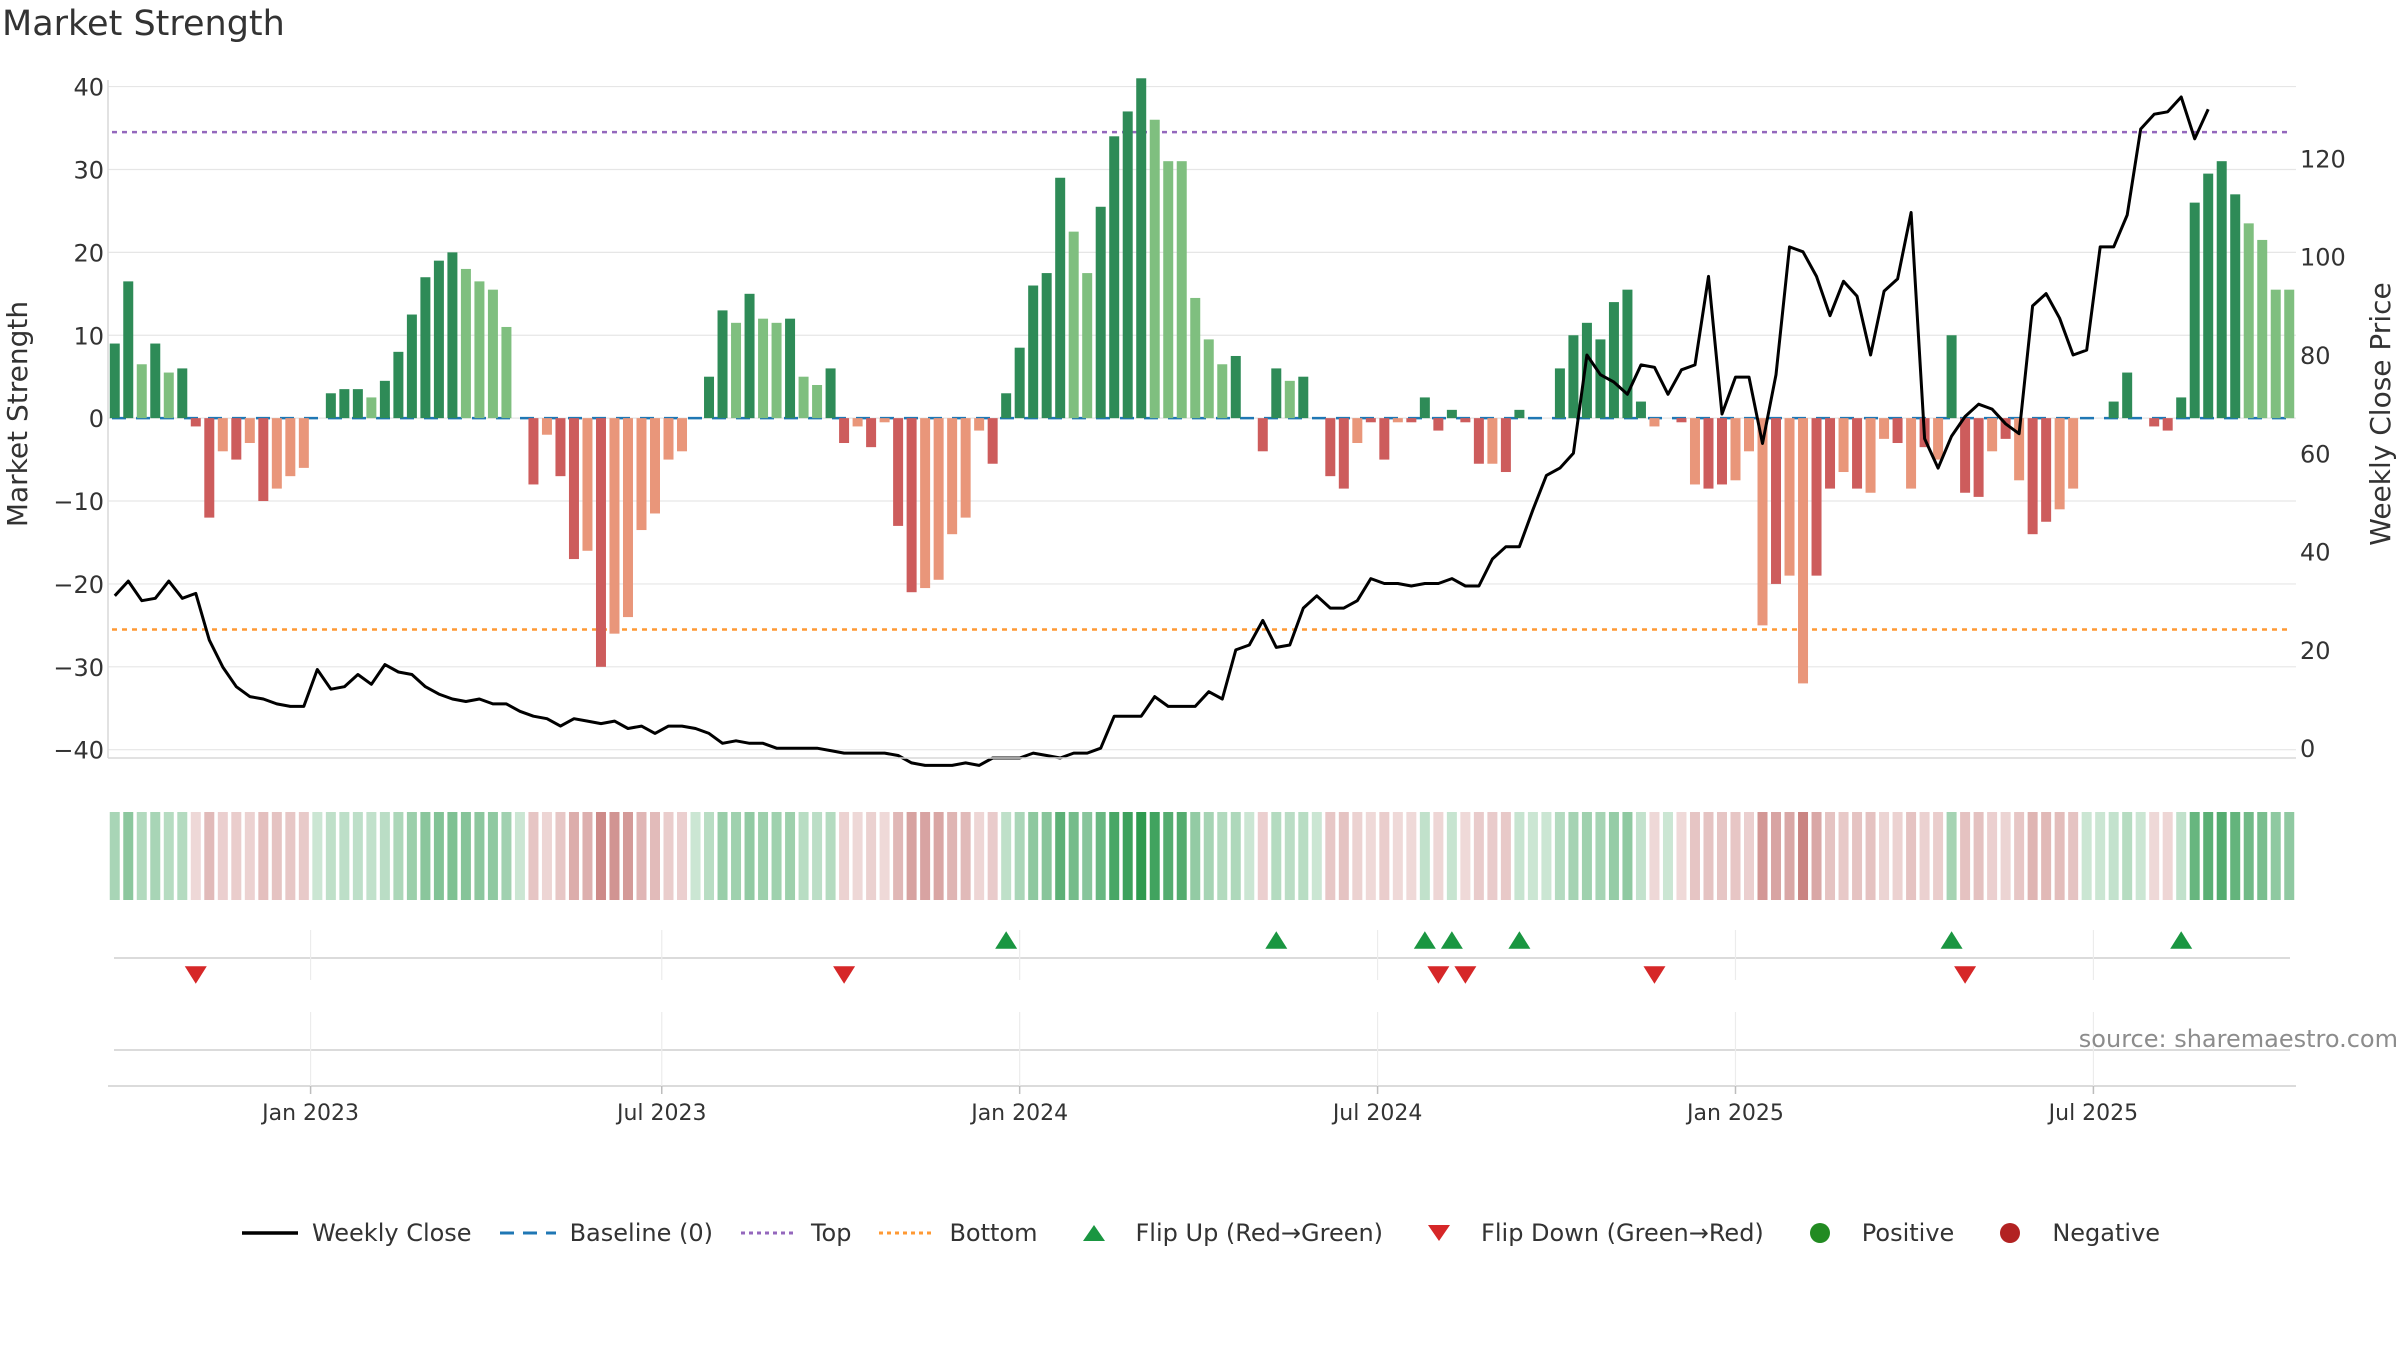 This screenshot has height=1350, width=2400. What do you see at coordinates (88, 170) in the screenshot?
I see `left-tick-label: 30` at bounding box center [88, 170].